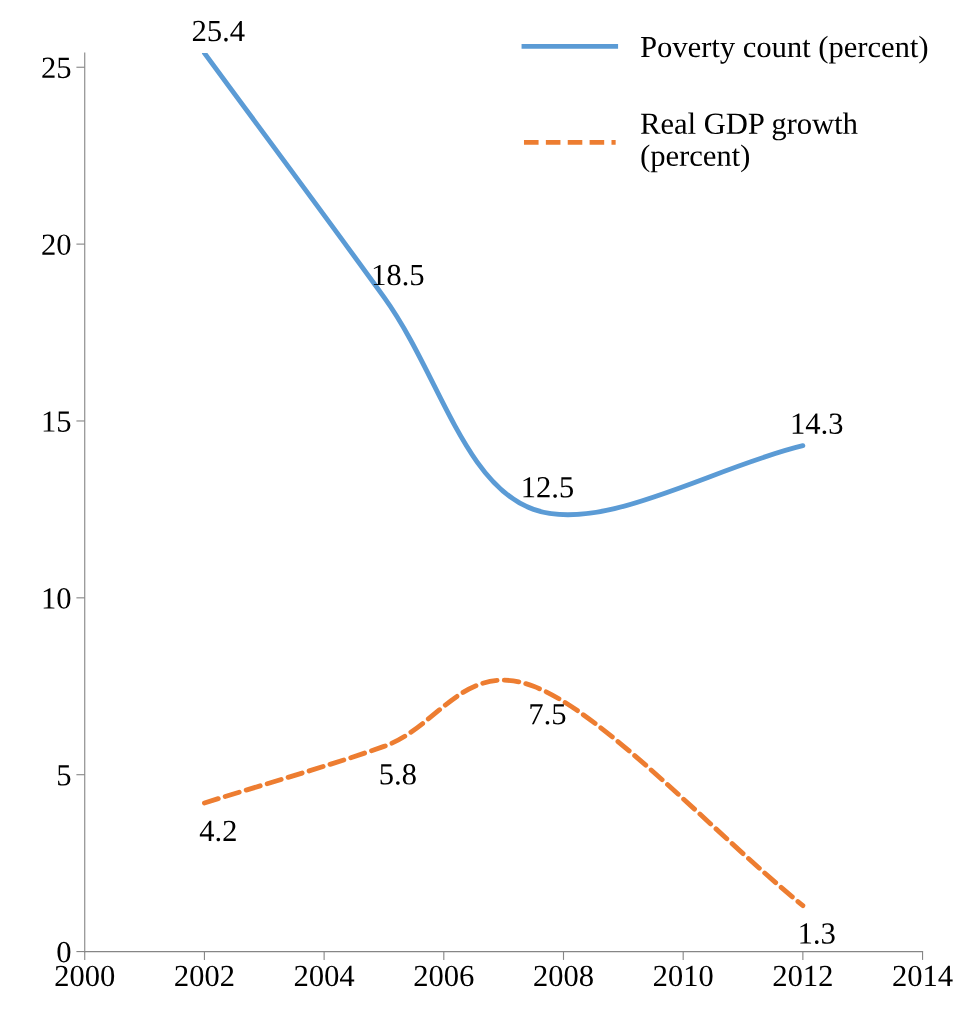 The height and width of the screenshot is (1021, 963). What do you see at coordinates (217, 831) in the screenshot?
I see `data-label: 4.2` at bounding box center [217, 831].